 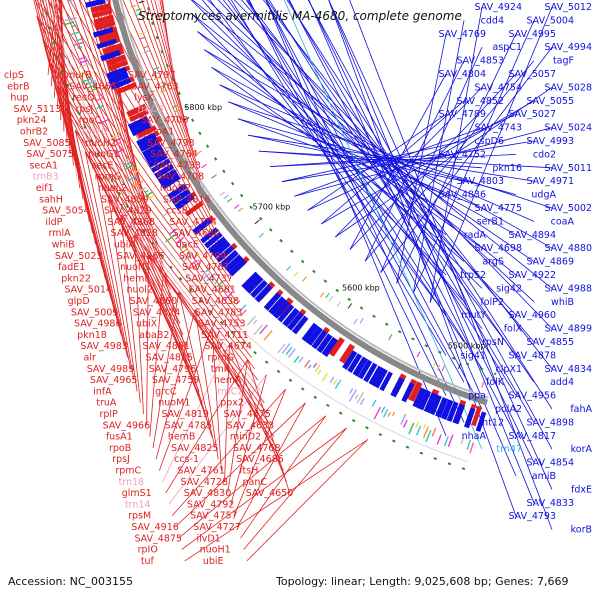 What do you see at coordinates (489, 141) in the screenshot?
I see `gene-label-right: cspD6` at bounding box center [489, 141].